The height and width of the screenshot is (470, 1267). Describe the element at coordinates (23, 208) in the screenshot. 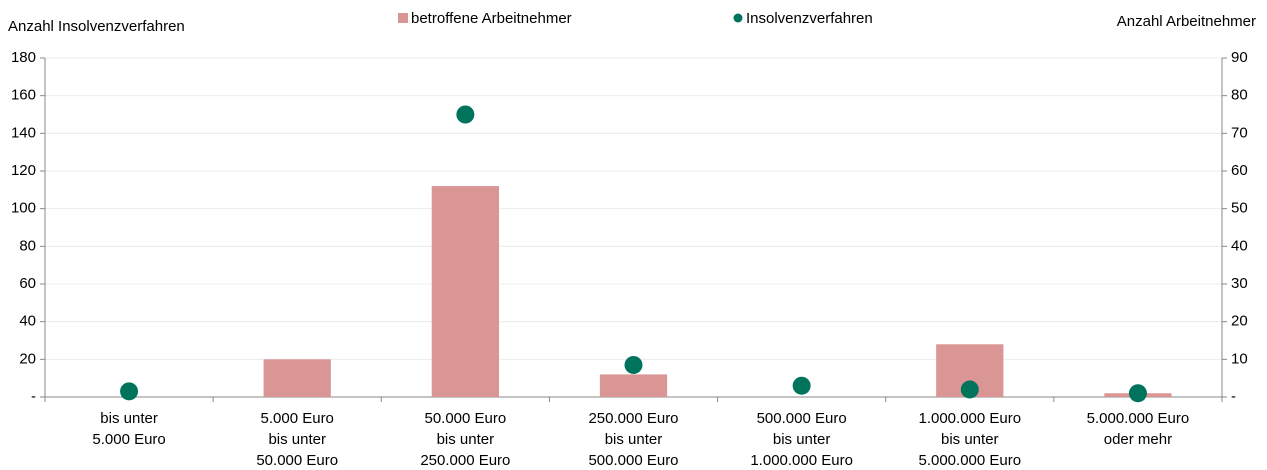

I see `y-tick-label: 100` at that location.